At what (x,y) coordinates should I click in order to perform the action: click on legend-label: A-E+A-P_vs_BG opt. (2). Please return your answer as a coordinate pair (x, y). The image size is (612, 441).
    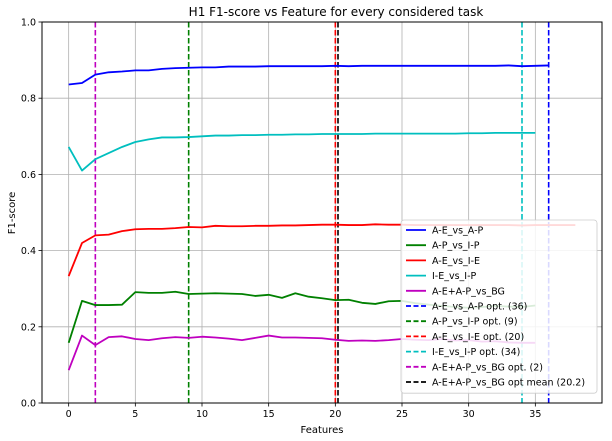
    Looking at the image, I should click on (487, 367).